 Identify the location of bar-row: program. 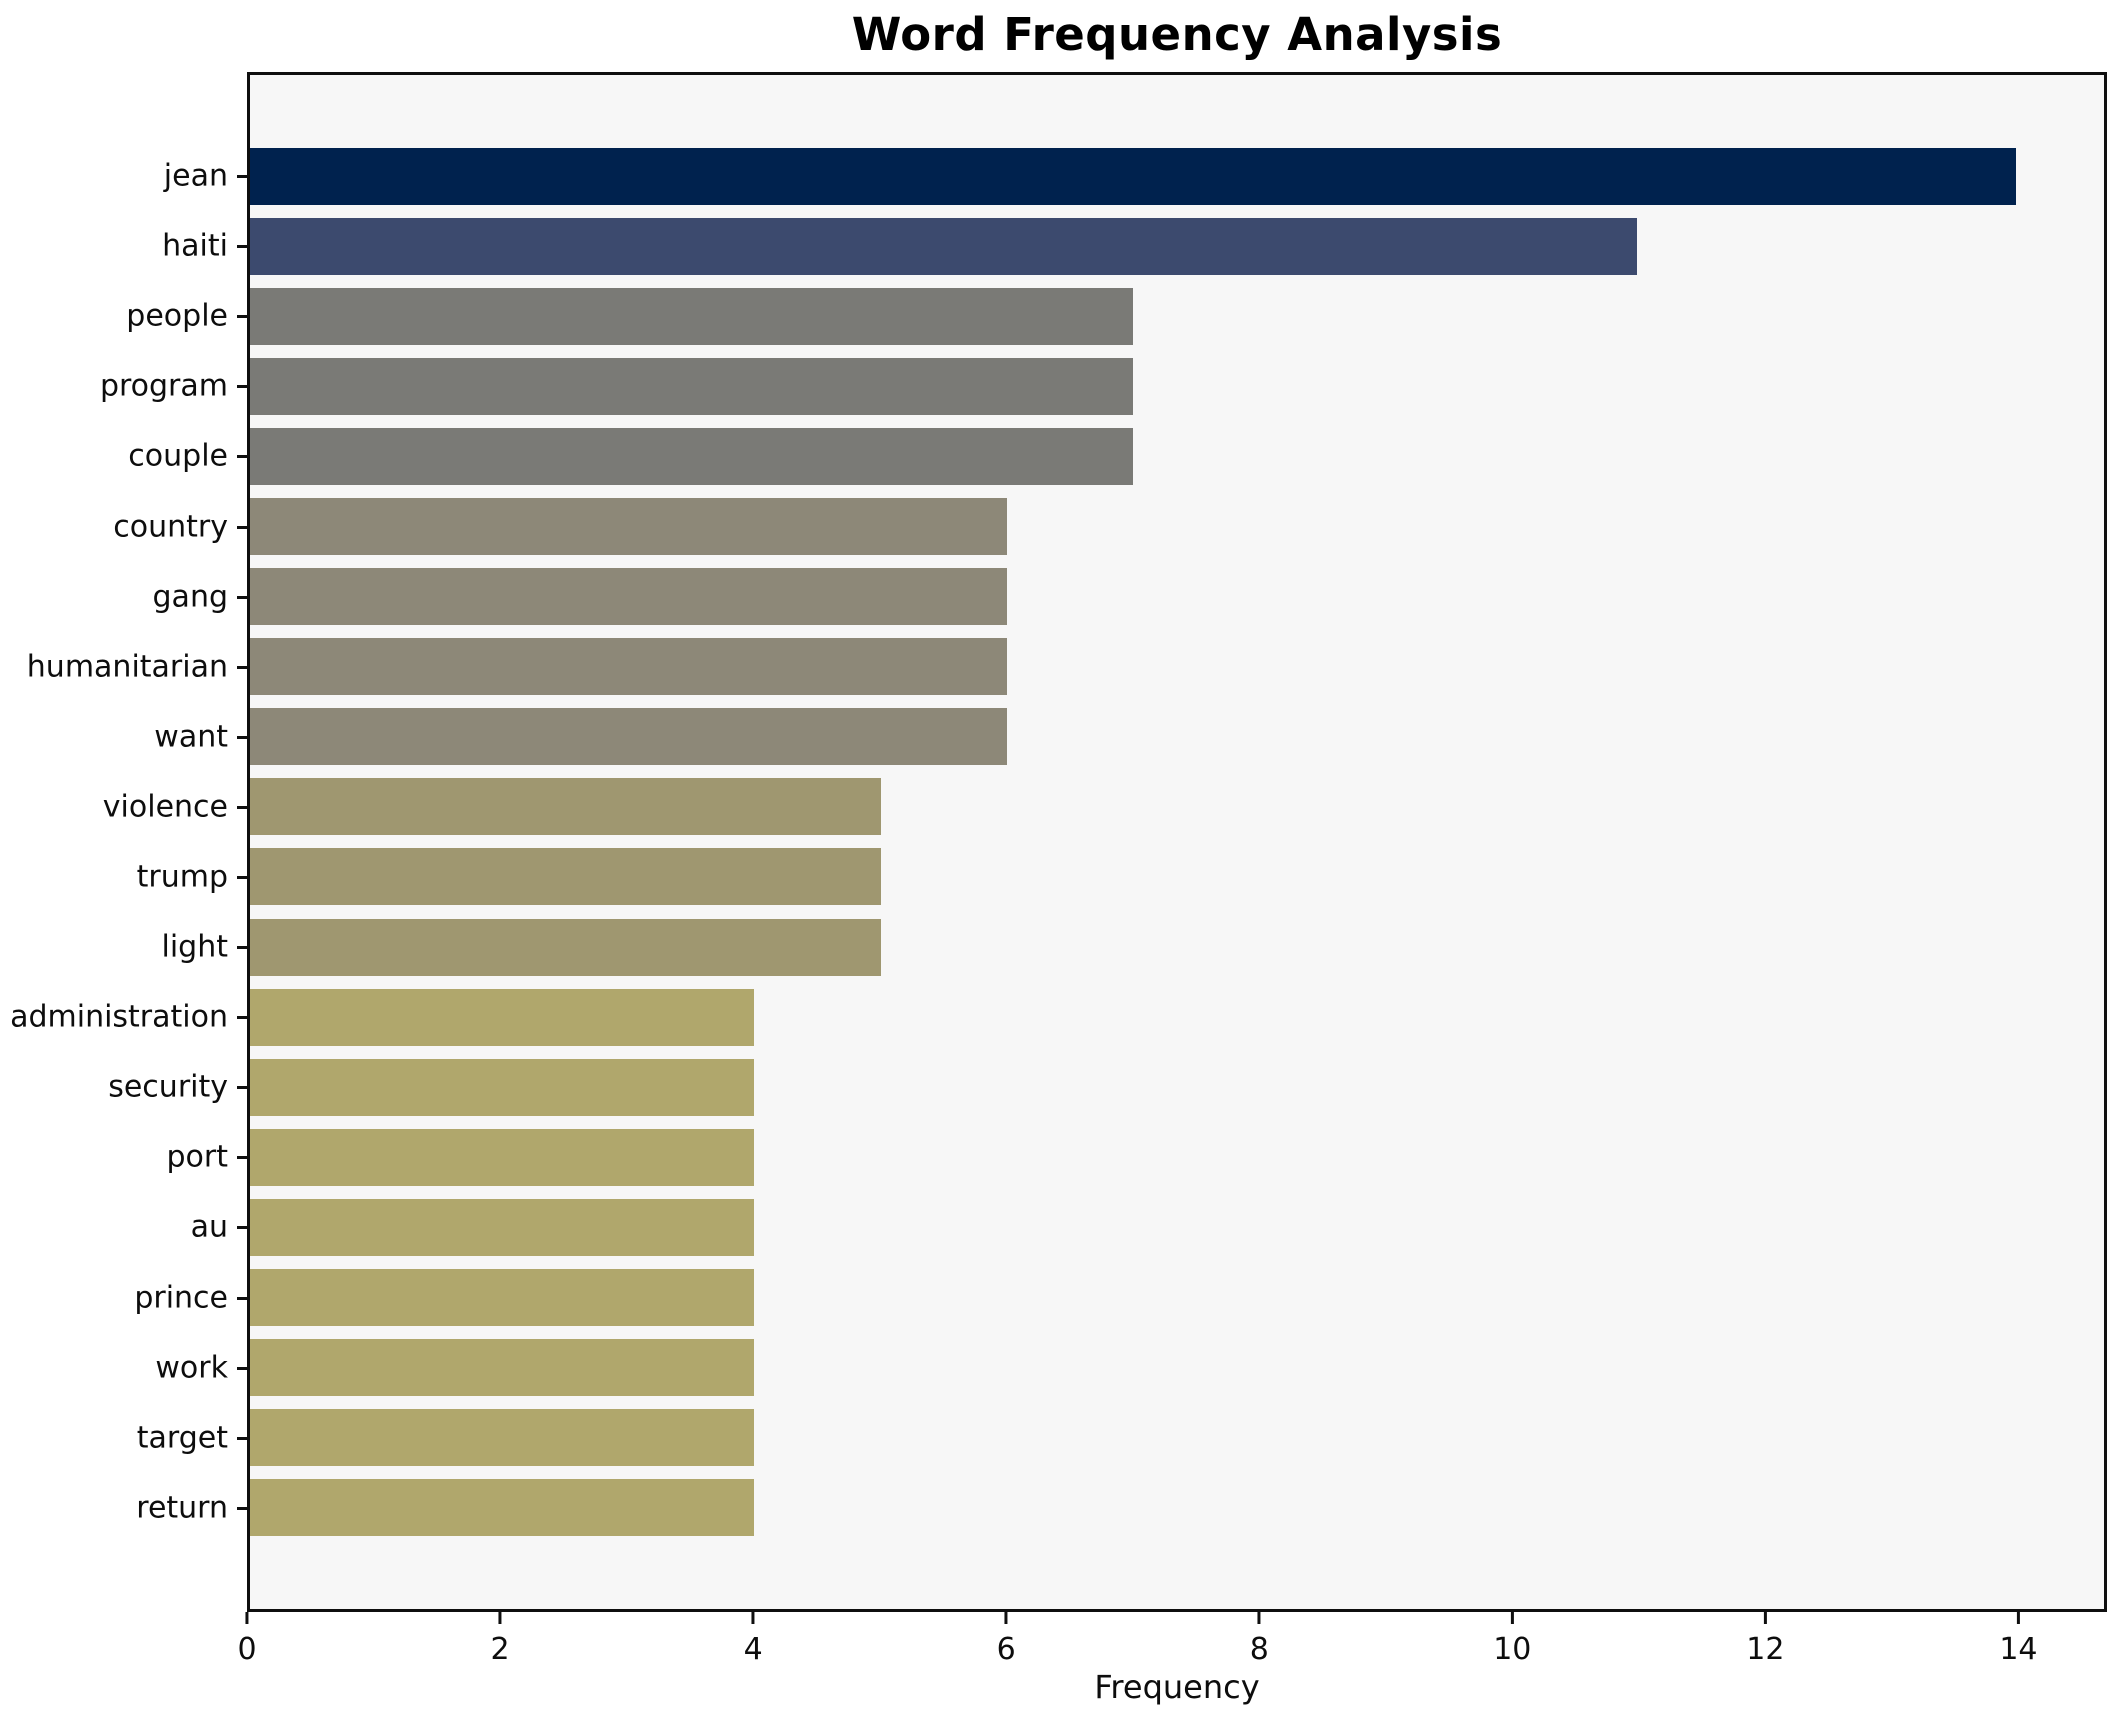
(1102, 386).